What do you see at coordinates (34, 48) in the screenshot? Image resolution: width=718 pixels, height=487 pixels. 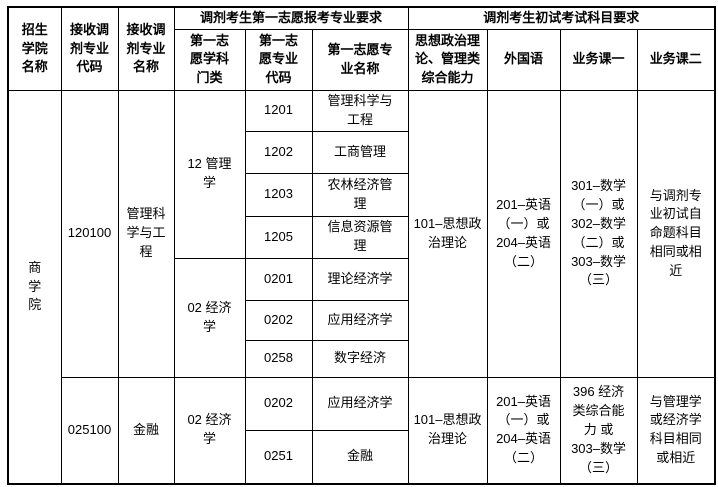 I see `header-college-name: 招生 学院 名称` at bounding box center [34, 48].